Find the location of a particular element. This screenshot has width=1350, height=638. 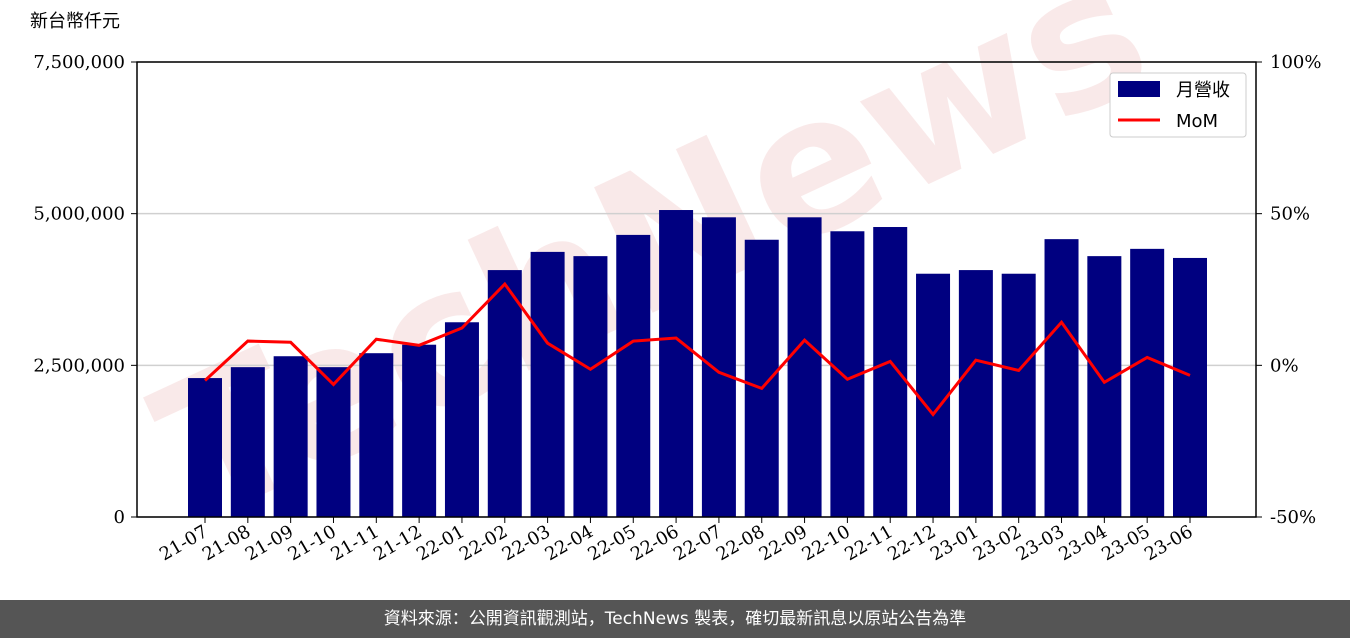

y2-tick-label: 0% is located at coordinates (1284, 365).